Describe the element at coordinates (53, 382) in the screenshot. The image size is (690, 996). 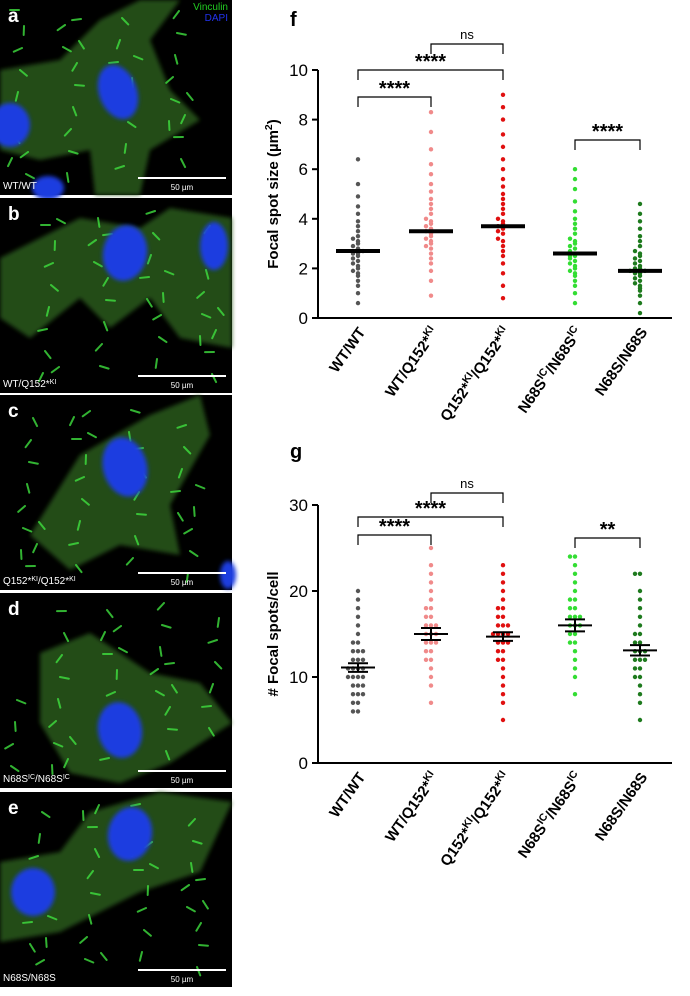
I see `genotype-label-part: KI` at that location.